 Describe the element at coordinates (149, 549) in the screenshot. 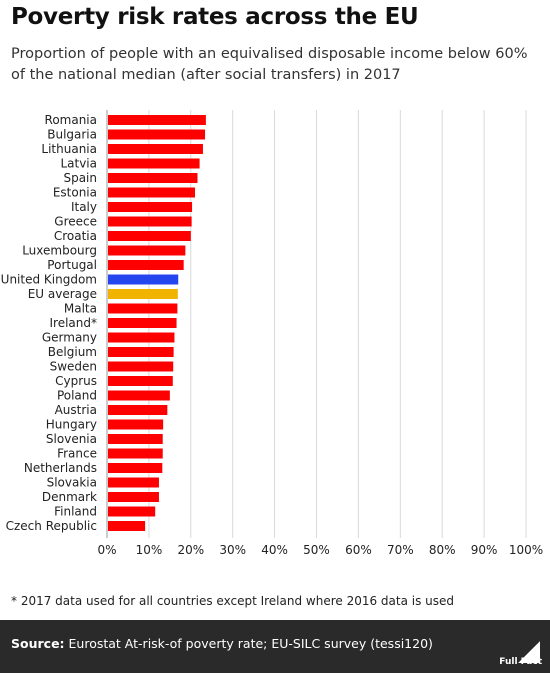

I see `x-tick-label: 10%` at that location.